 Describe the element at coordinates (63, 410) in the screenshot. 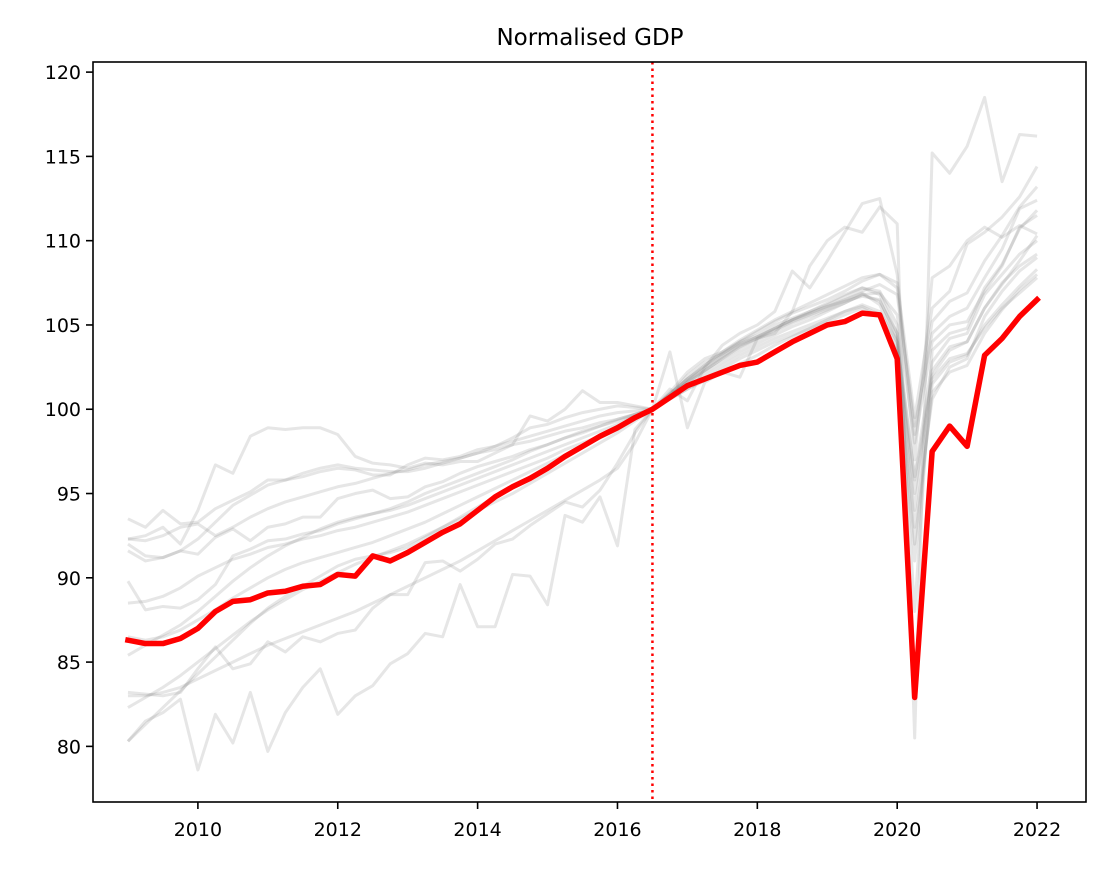

I see `y-tick-label: 100` at that location.